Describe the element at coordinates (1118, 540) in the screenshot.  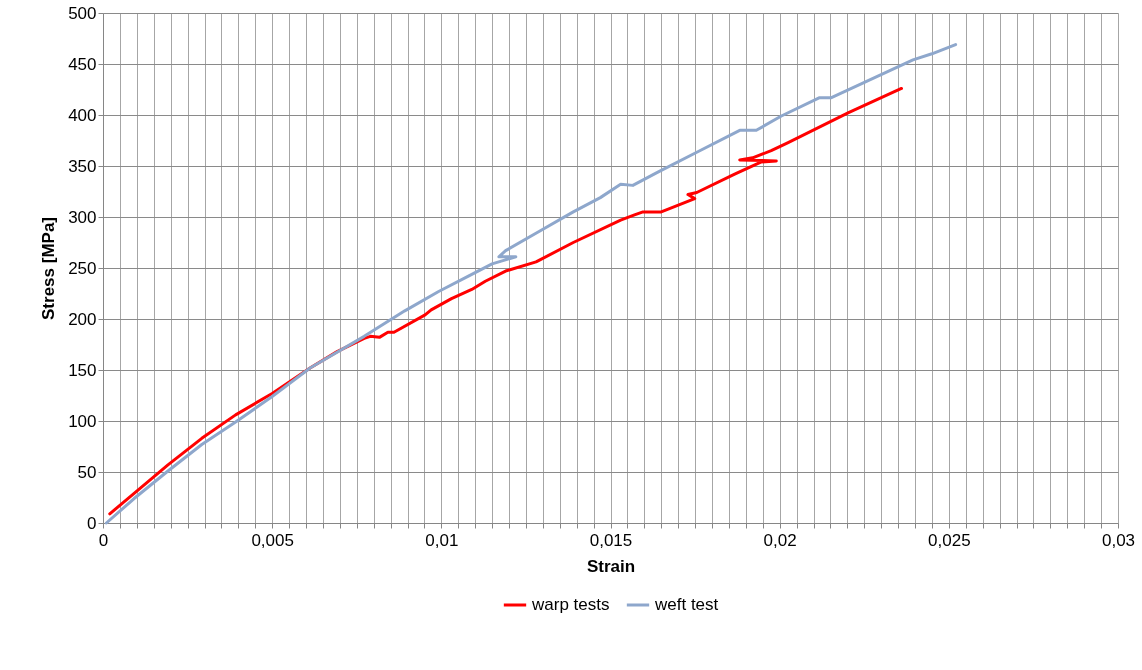
I see `x-tick-label: 0,03` at that location.